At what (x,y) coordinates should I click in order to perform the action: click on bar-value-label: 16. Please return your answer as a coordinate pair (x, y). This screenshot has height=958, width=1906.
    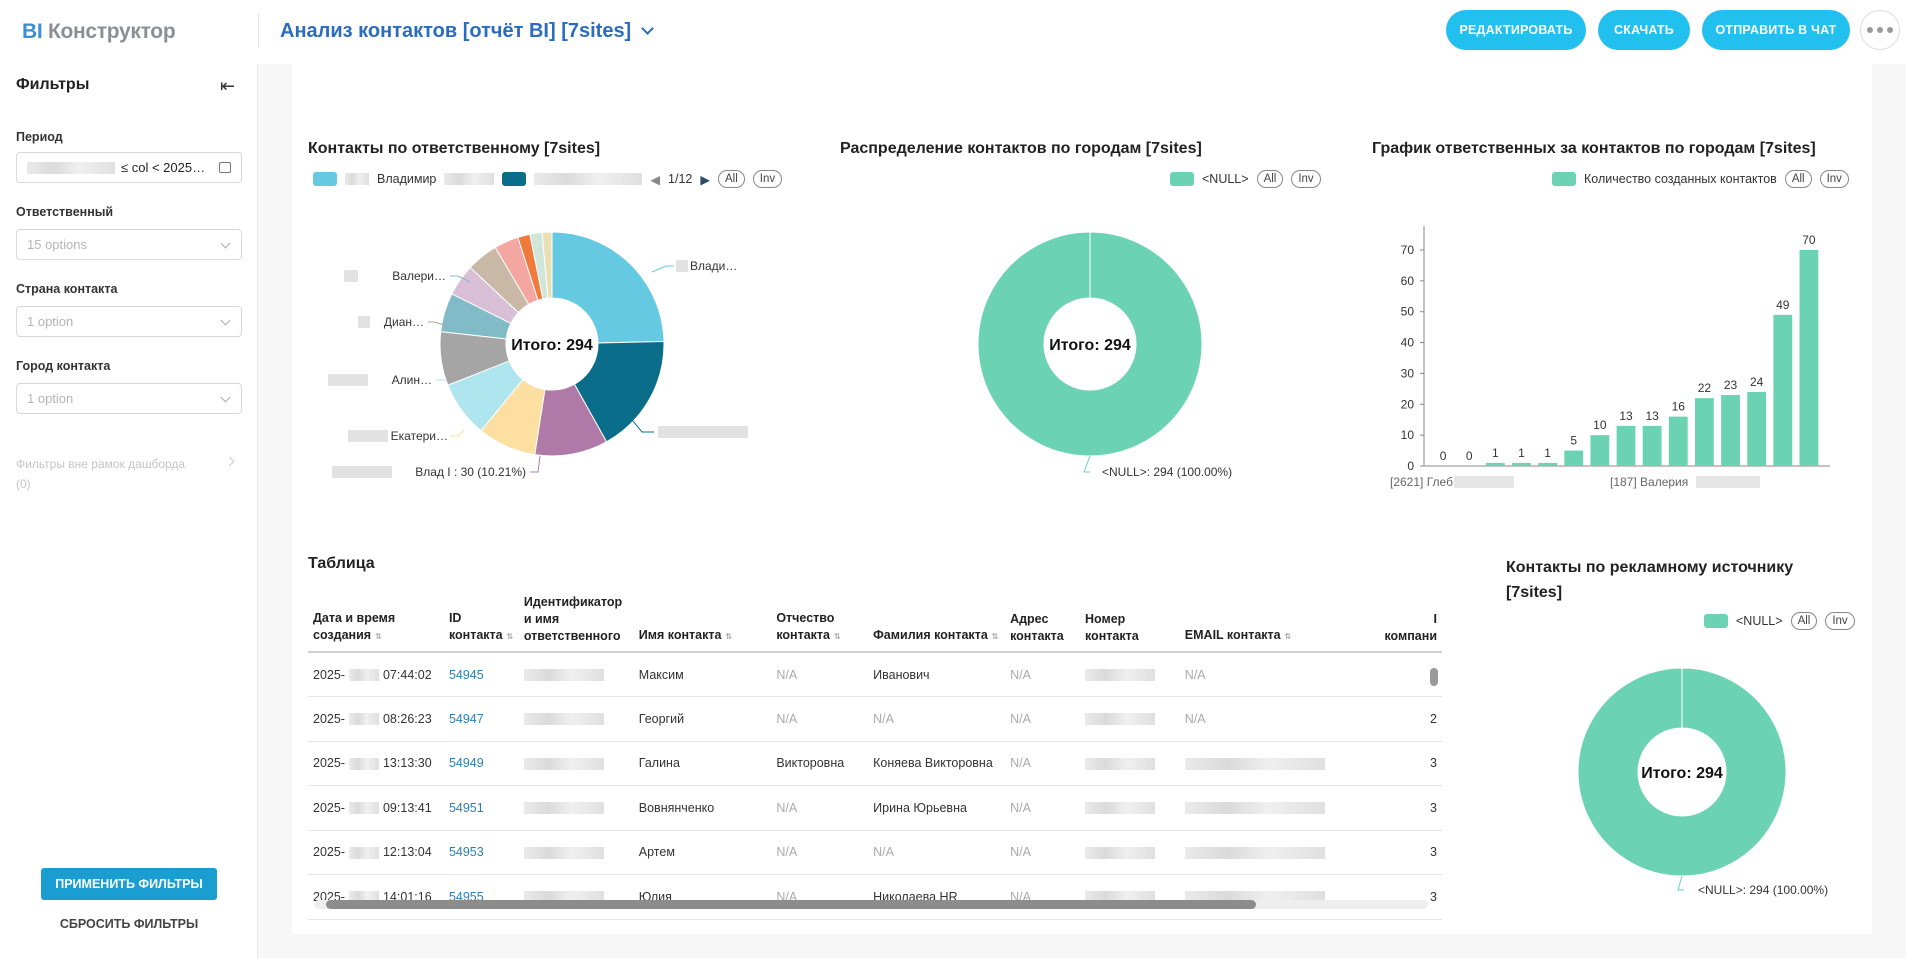
    Looking at the image, I should click on (1679, 407).